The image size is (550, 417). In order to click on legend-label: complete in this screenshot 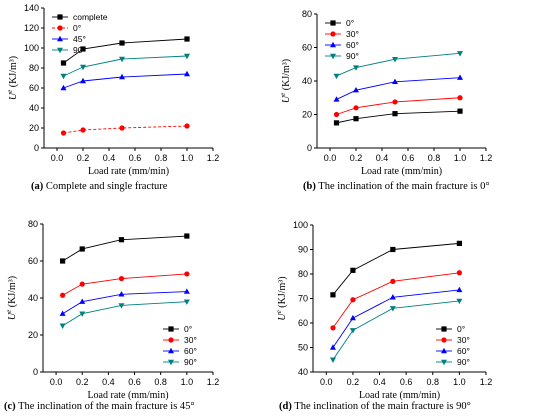, I will do `click(90, 17)`.